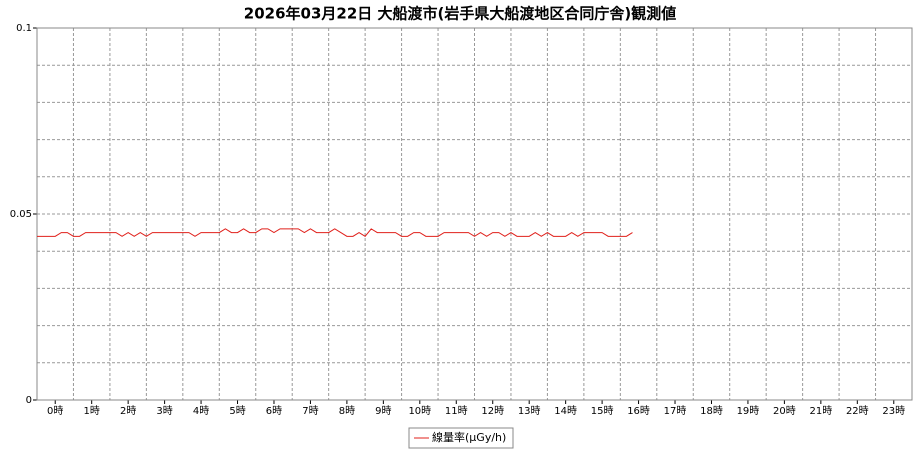  What do you see at coordinates (638, 411) in the screenshot?
I see `x-tick-label: 16時` at bounding box center [638, 411].